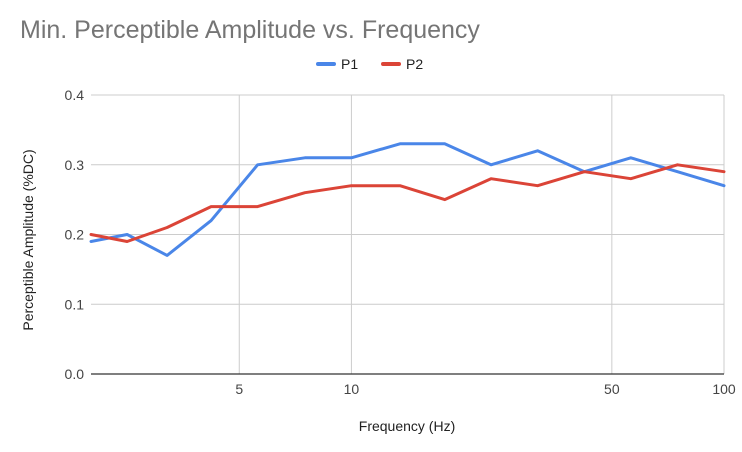  I want to click on y-tick-label: 0.1, so click(75, 304).